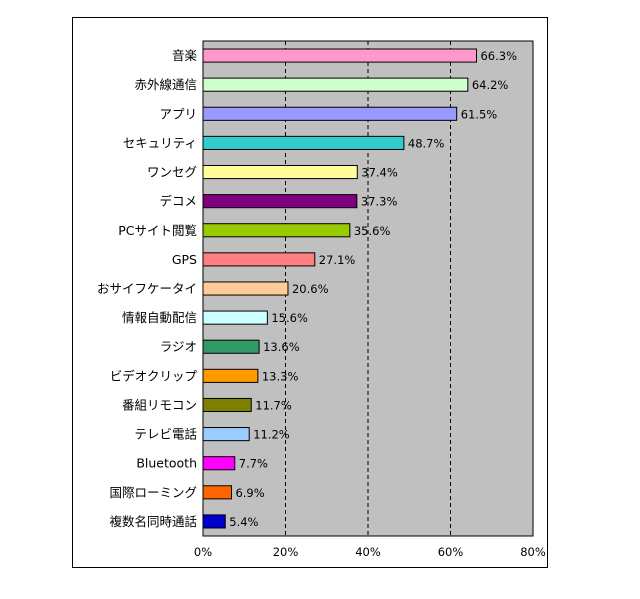 Image resolution: width=640 pixels, height=599 pixels. Describe the element at coordinates (153, 492) in the screenshot. I see `category-label: 国際ローミング` at that location.